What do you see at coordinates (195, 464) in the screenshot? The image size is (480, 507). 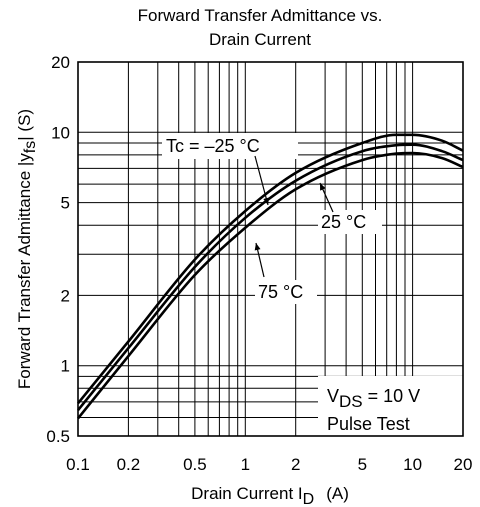 I see `x-tick-label: 0.5` at bounding box center [195, 464].